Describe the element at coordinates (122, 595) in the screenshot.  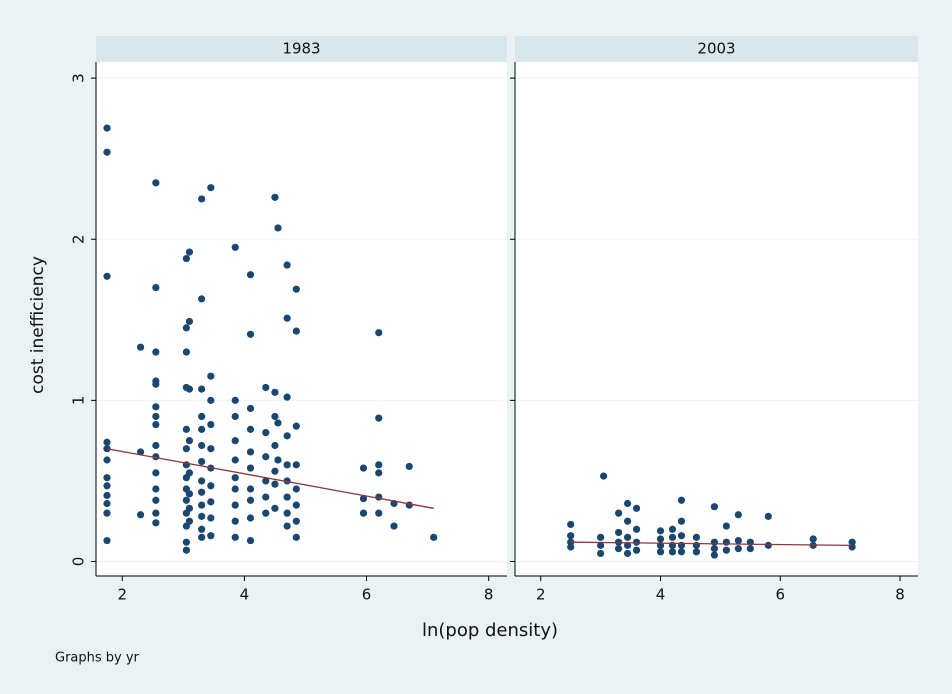
I see `x-tick-label: 2` at that location.